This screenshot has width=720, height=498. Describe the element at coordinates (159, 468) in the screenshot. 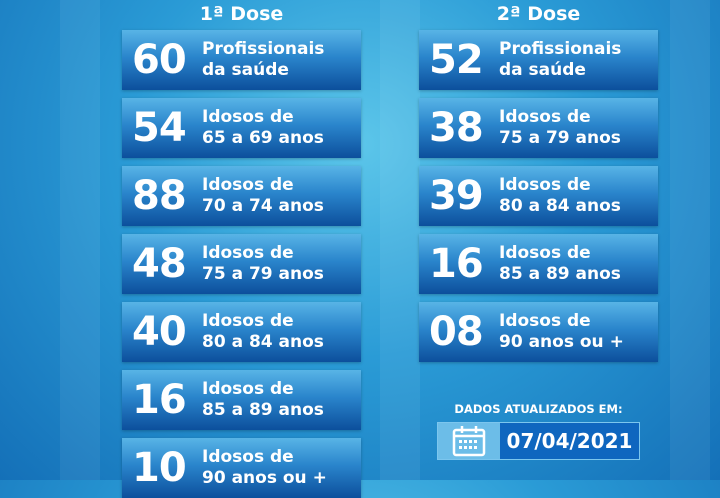

I see `stat-value: 10` at that location.